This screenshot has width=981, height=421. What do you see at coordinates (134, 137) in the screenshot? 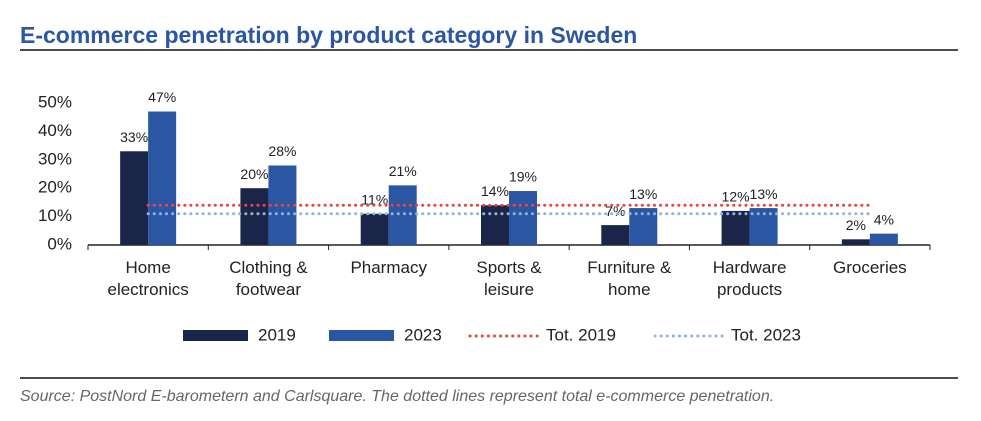
I see `value-label: 33%` at bounding box center [134, 137].